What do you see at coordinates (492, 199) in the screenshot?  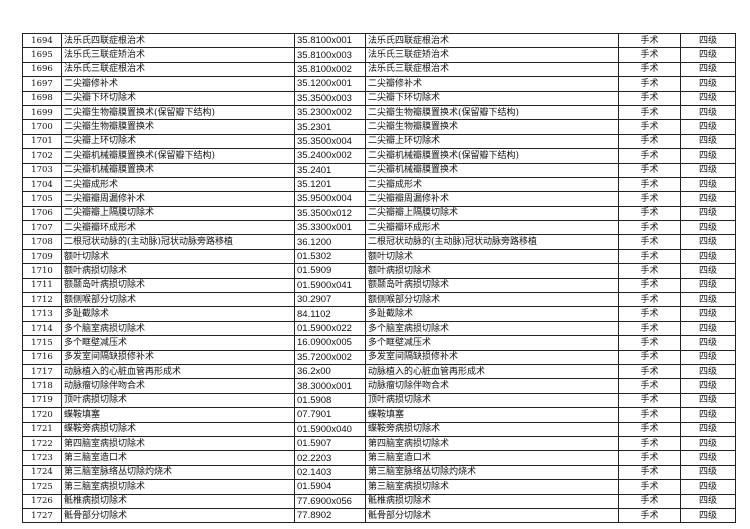 I see `procedure-name-standard: 二尖瓣瓣周漏修补术` at bounding box center [492, 199].